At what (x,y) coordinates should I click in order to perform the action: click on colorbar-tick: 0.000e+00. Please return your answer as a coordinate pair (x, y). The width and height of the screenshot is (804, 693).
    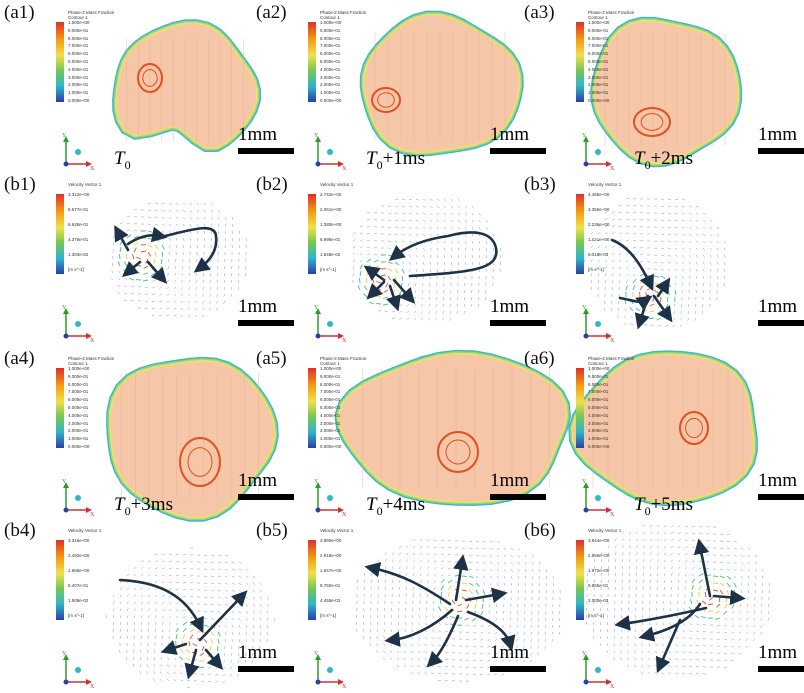
    Looking at the image, I should click on (79, 446).